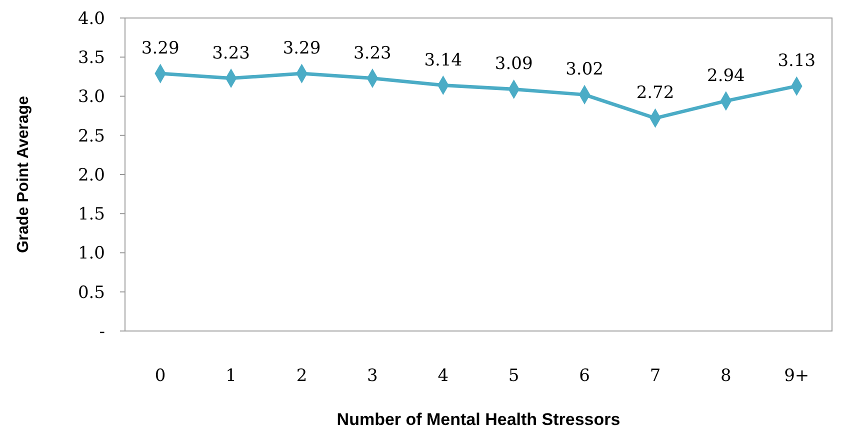 Image resolution: width=848 pixels, height=437 pixels. What do you see at coordinates (513, 64) in the screenshot?
I see `data-label: 3.09` at bounding box center [513, 64].